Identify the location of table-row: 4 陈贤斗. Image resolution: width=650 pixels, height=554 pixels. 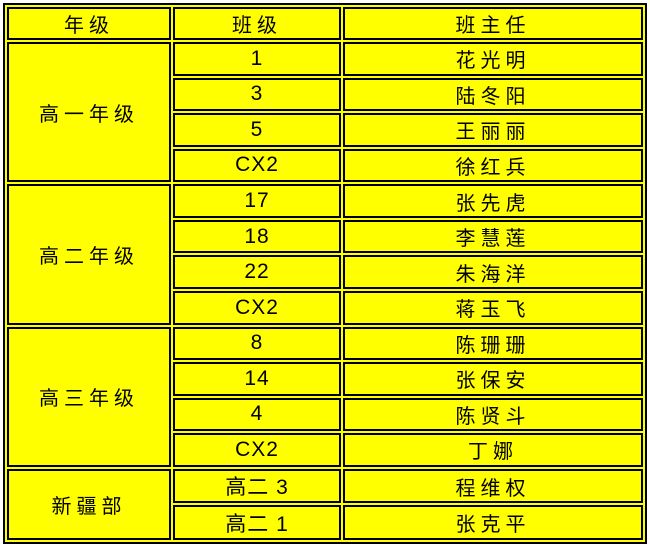
(325, 414).